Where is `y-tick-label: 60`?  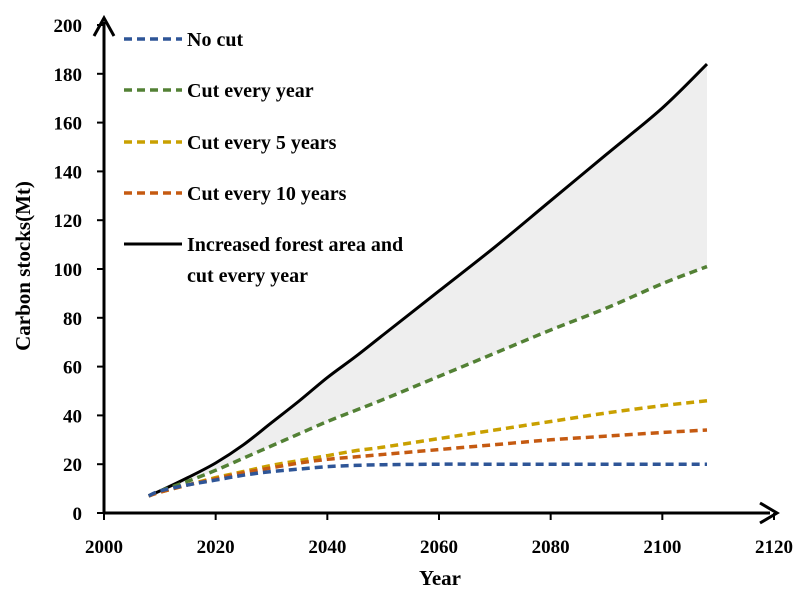
y-tick-label: 60 is located at coordinates (72, 368).